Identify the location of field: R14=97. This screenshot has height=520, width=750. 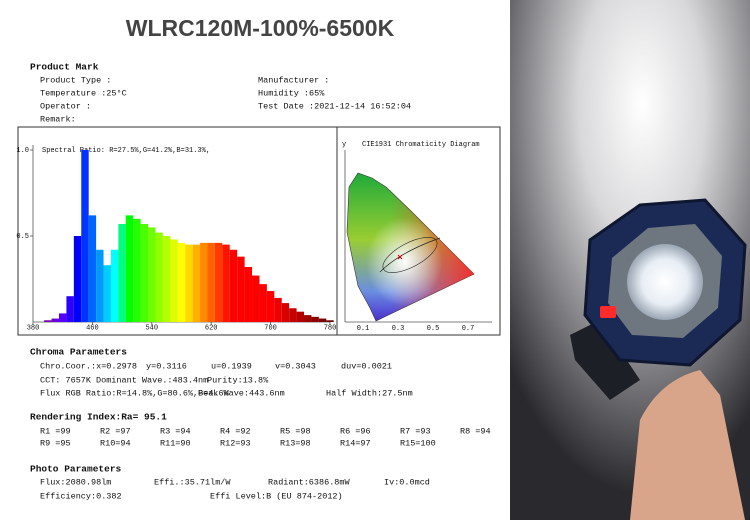
(355, 443).